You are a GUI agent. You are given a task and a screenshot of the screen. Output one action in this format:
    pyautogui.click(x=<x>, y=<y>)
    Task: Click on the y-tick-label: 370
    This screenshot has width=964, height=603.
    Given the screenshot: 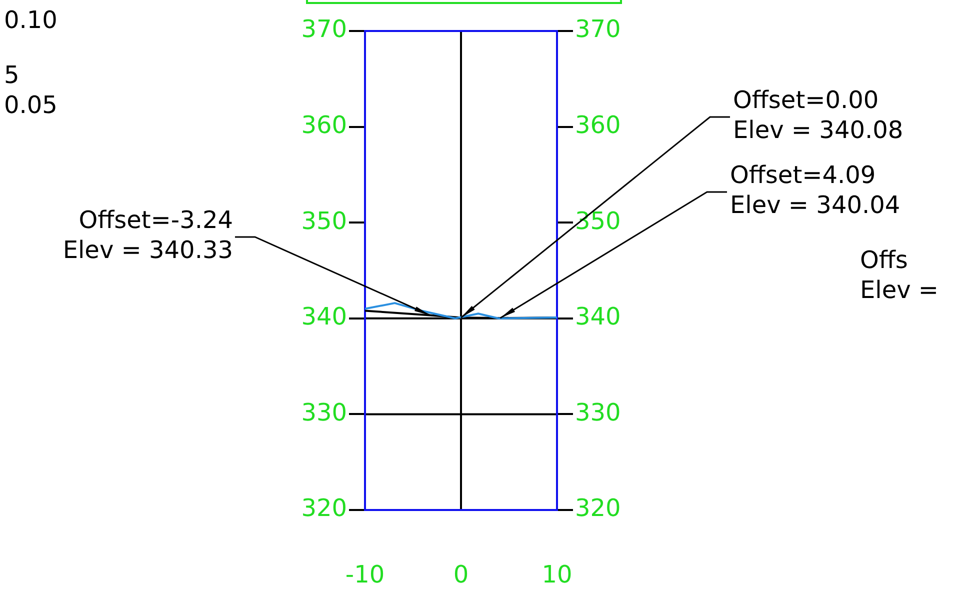 What is the action you would take?
    pyautogui.click(x=324, y=29)
    